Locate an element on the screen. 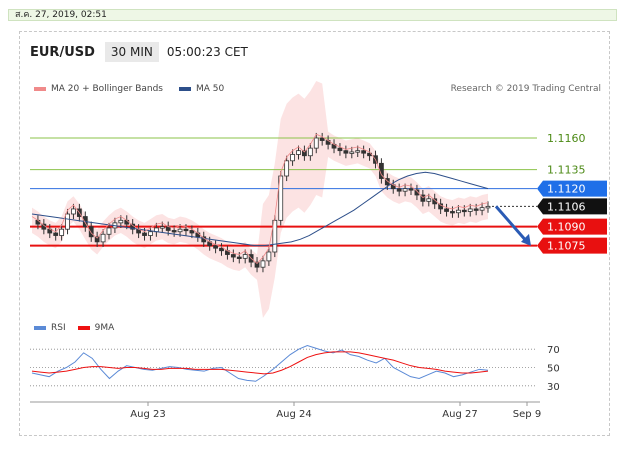  level-tag-1.1120 is located at coordinates (572, 188).